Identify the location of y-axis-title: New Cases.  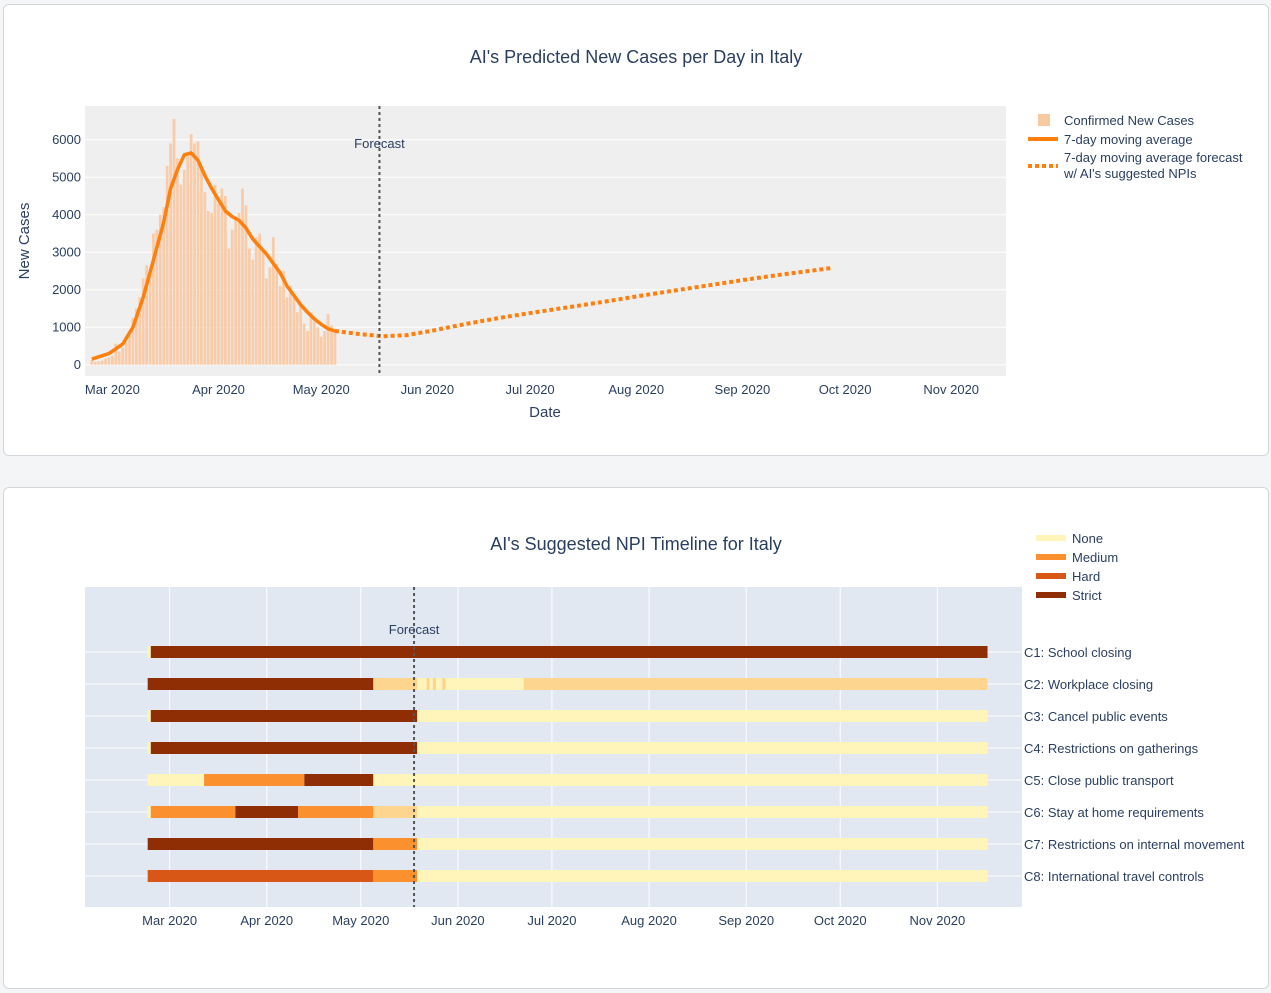
(24, 241).